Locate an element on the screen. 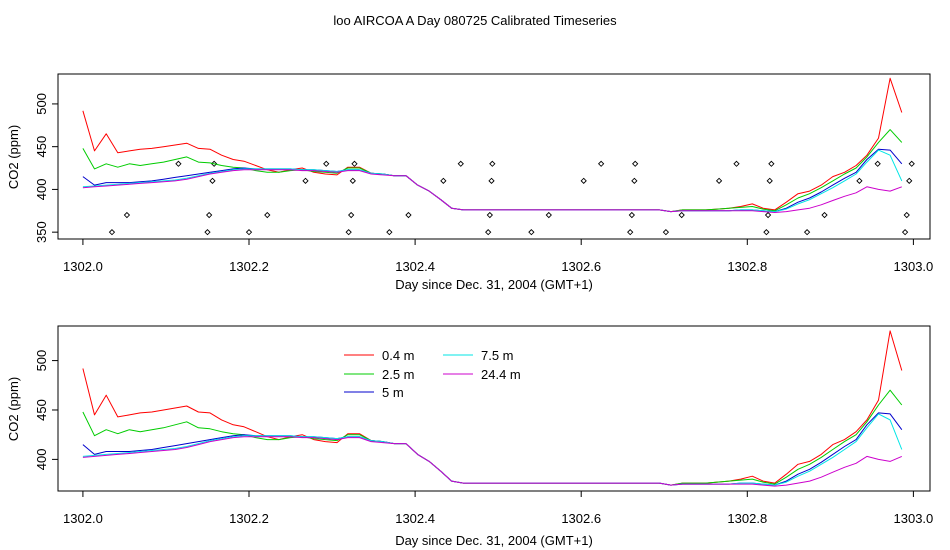 The height and width of the screenshot is (550, 950). top-x-tick-label: 1303.0 is located at coordinates (914, 266).